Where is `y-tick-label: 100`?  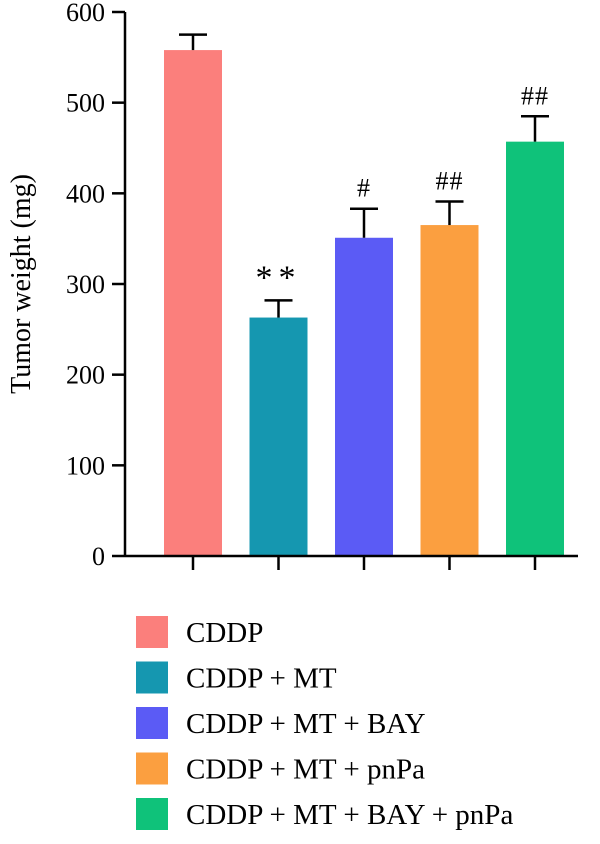 y-tick-label: 100 is located at coordinates (85, 465).